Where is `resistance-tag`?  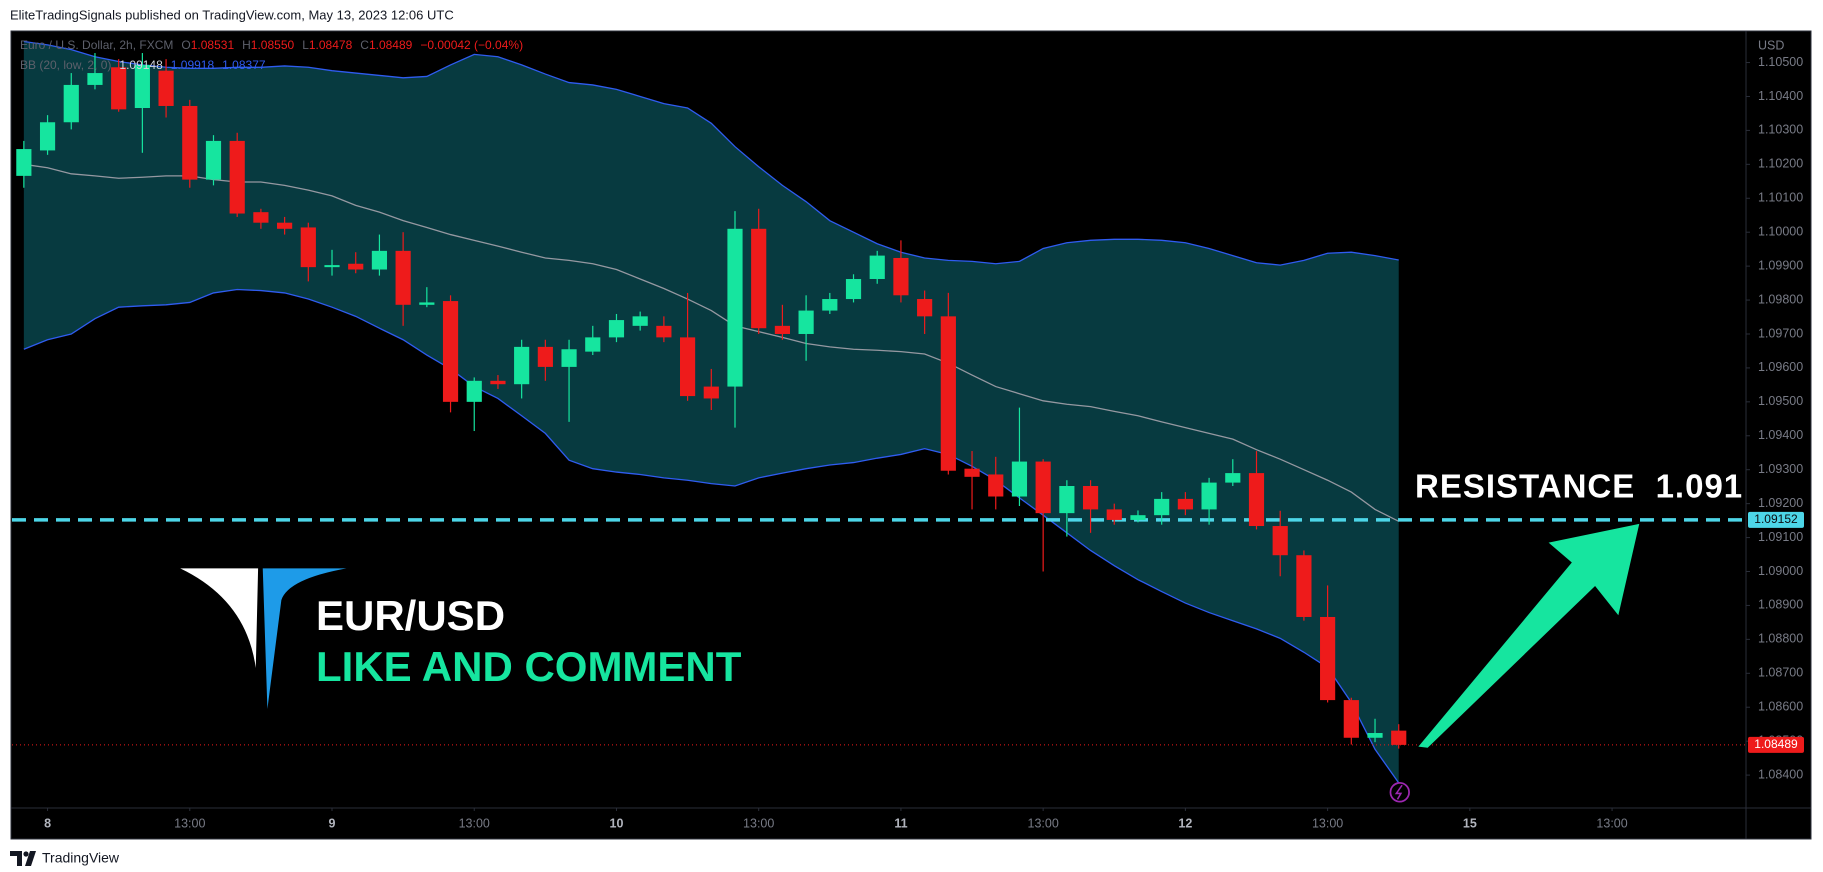
resistance-tag is located at coordinates (1776, 519).